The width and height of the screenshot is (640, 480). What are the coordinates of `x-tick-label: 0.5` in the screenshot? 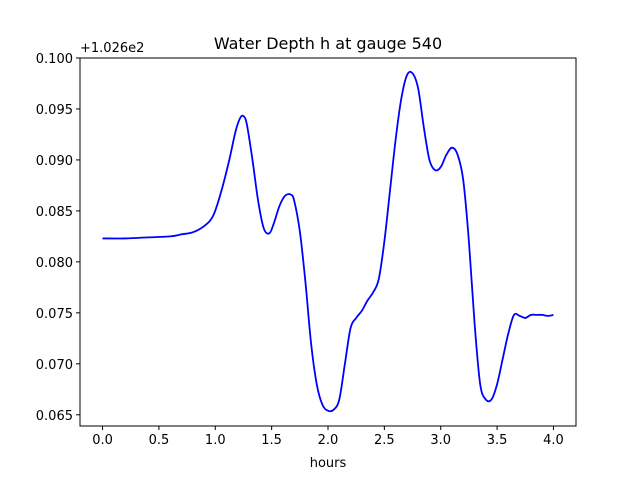 It's located at (159, 440).